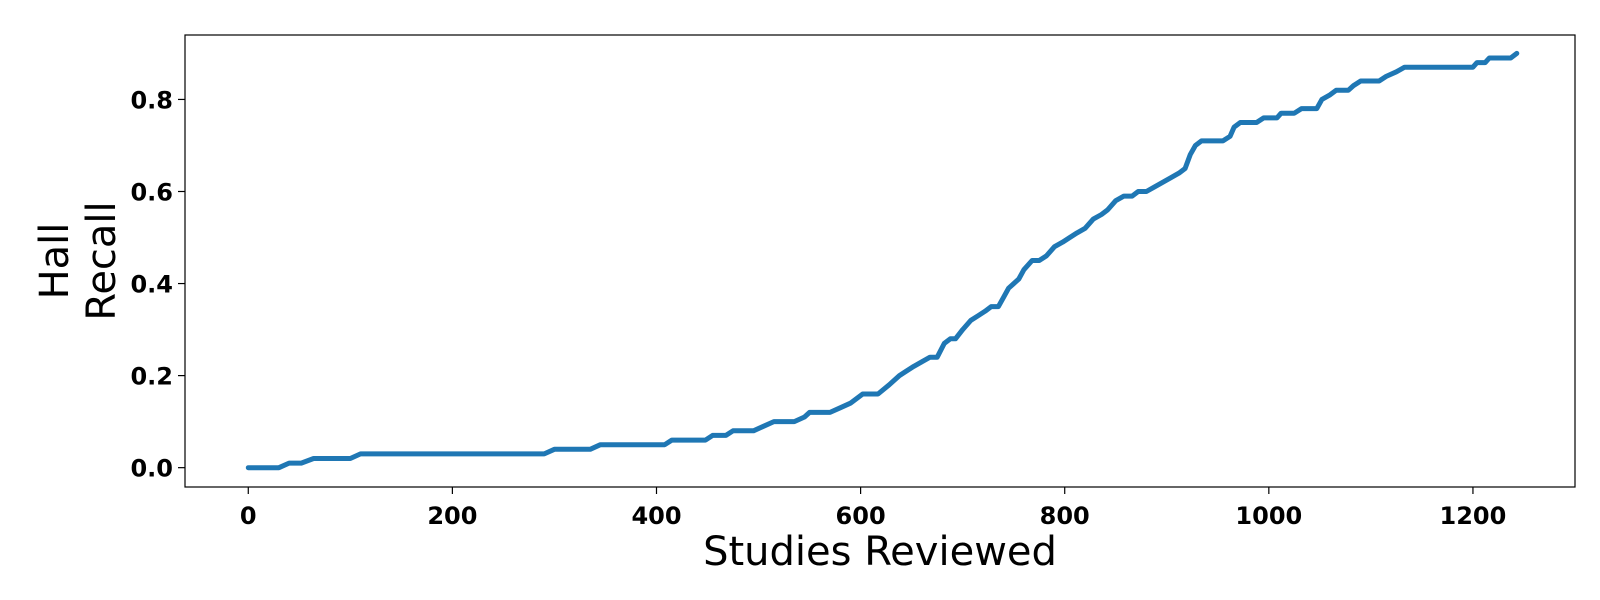  Describe the element at coordinates (1268, 516) in the screenshot. I see `x-tick-label: 1000` at that location.